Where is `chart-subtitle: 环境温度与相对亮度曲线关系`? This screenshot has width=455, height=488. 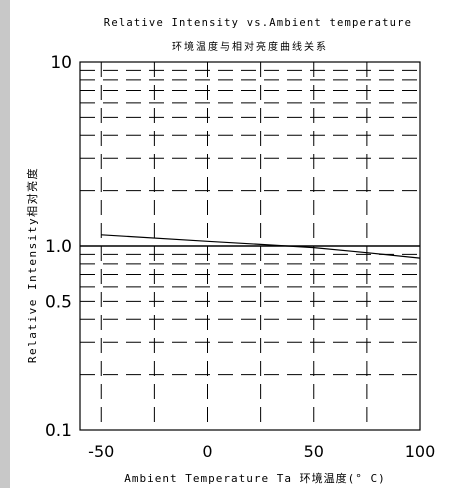 chart-subtitle: 环境温度与相对亮度曲线关系 is located at coordinates (250, 46).